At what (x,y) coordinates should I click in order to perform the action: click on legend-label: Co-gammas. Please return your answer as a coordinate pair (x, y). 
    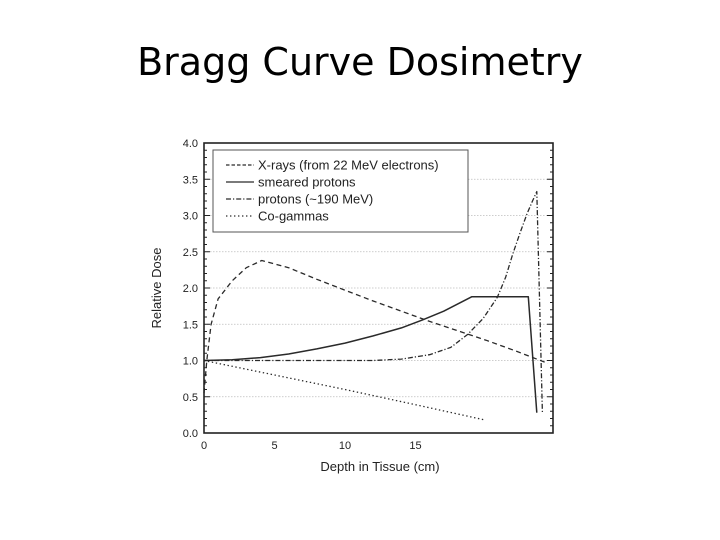
    Looking at the image, I should click on (293, 216).